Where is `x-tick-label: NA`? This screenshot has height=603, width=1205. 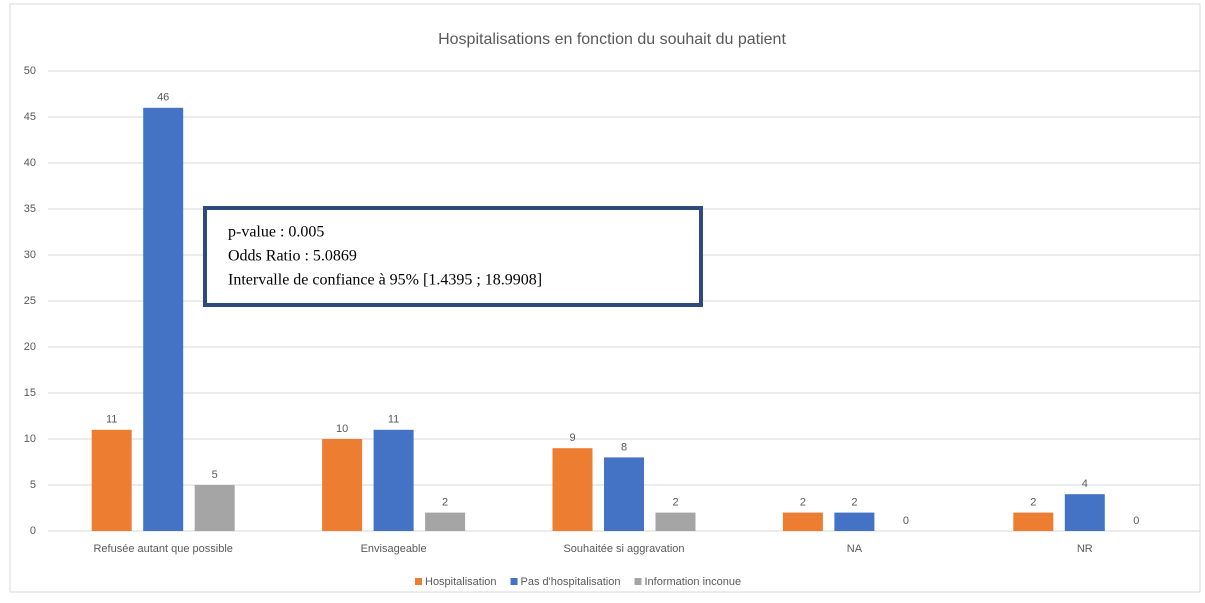 x-tick-label: NA is located at coordinates (855, 549).